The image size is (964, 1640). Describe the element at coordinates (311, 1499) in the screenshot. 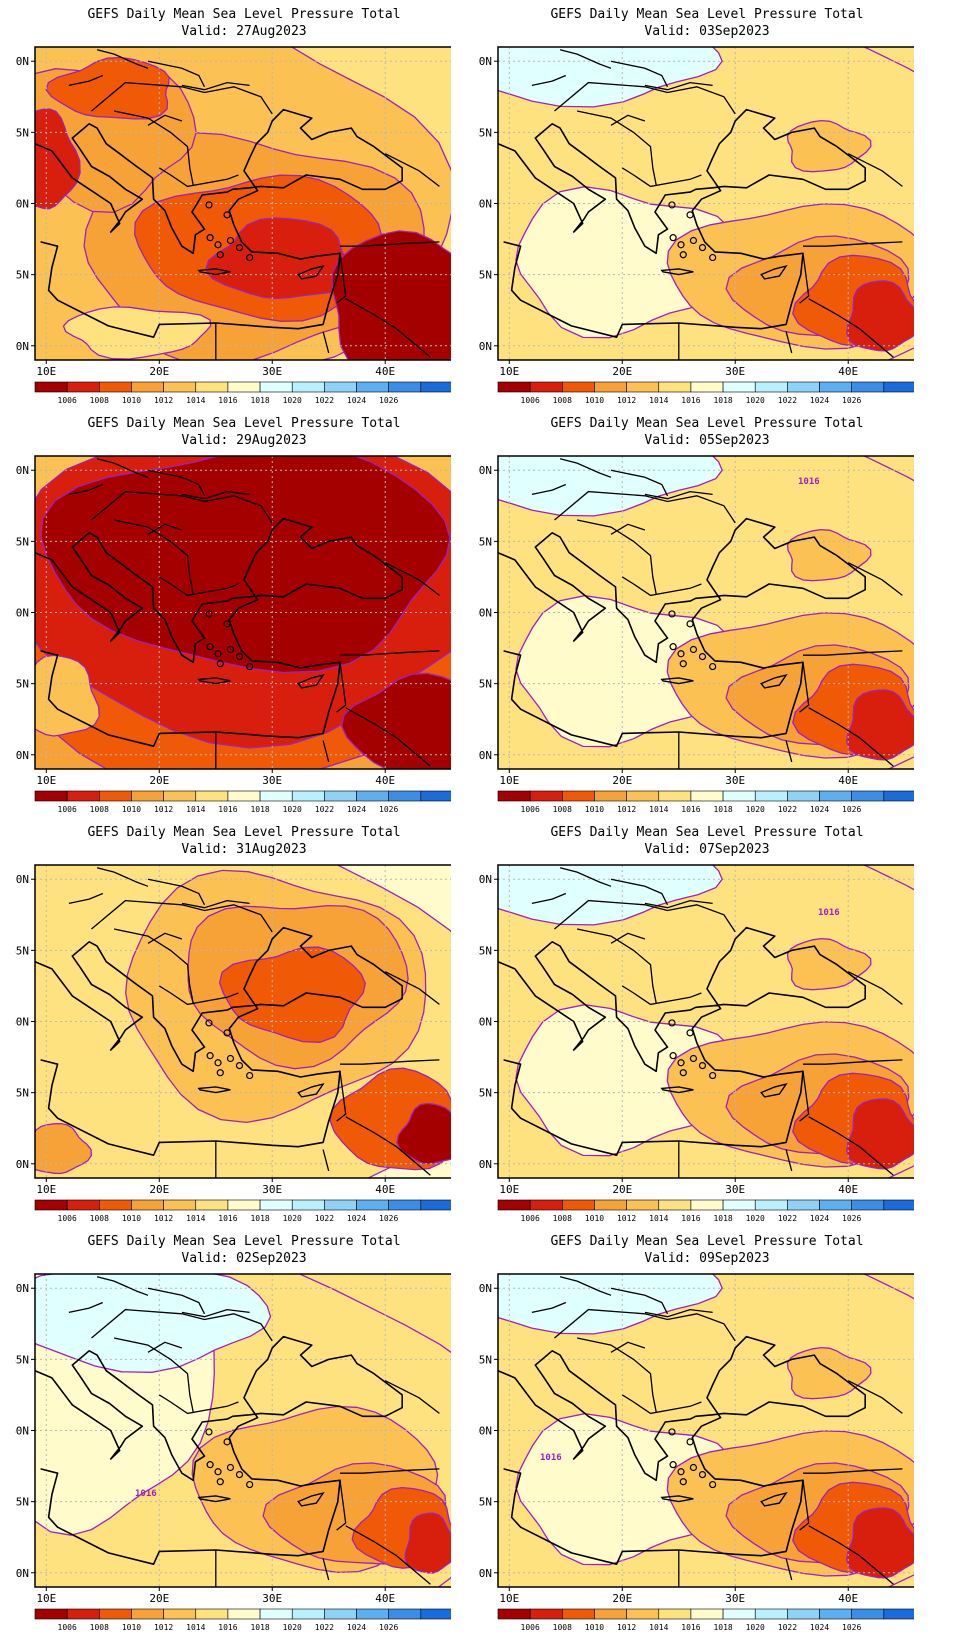

I see `island-cyprus` at that location.